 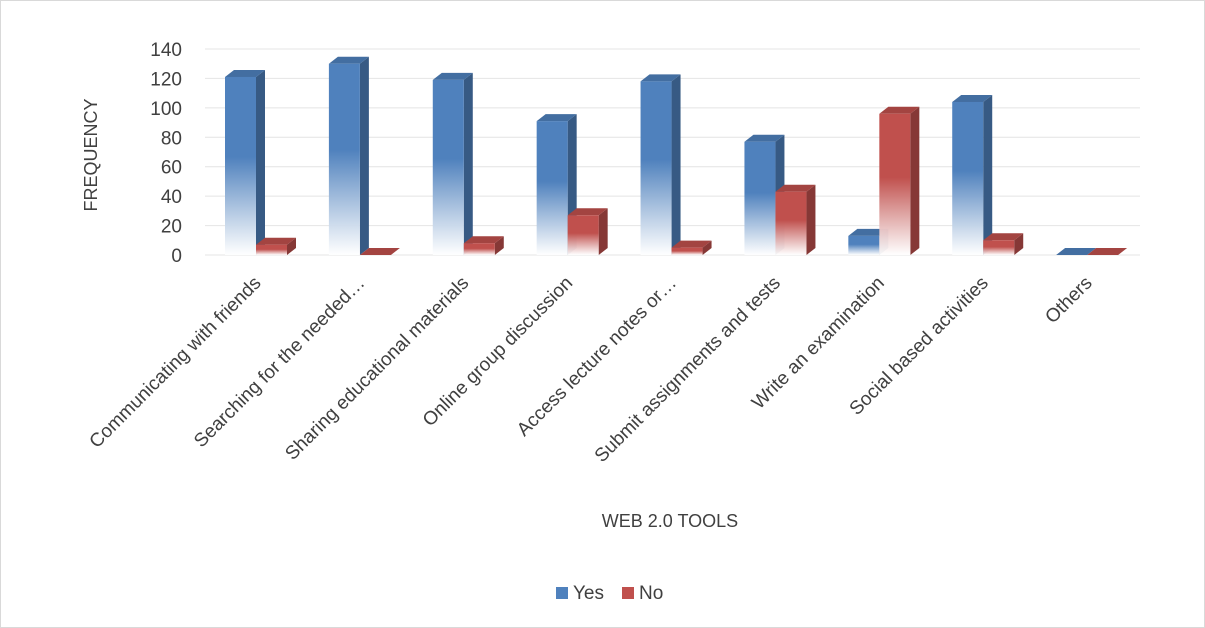 I want to click on y-tick-label: 100, so click(x=166, y=109).